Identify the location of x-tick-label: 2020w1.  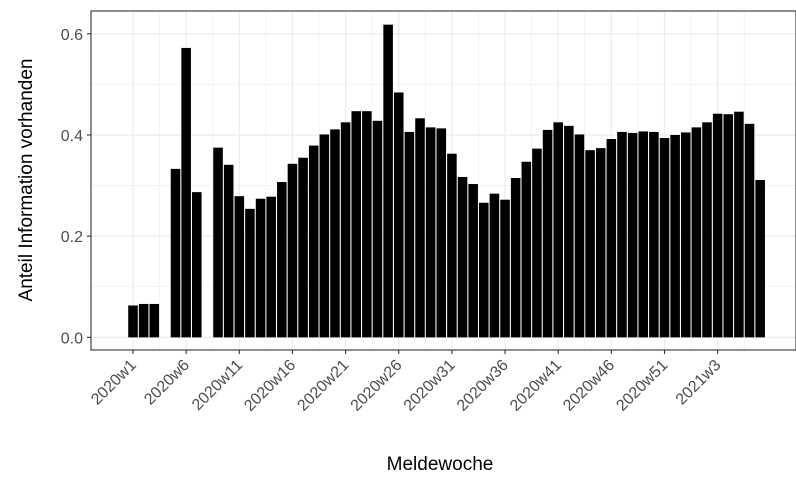
(114, 383).